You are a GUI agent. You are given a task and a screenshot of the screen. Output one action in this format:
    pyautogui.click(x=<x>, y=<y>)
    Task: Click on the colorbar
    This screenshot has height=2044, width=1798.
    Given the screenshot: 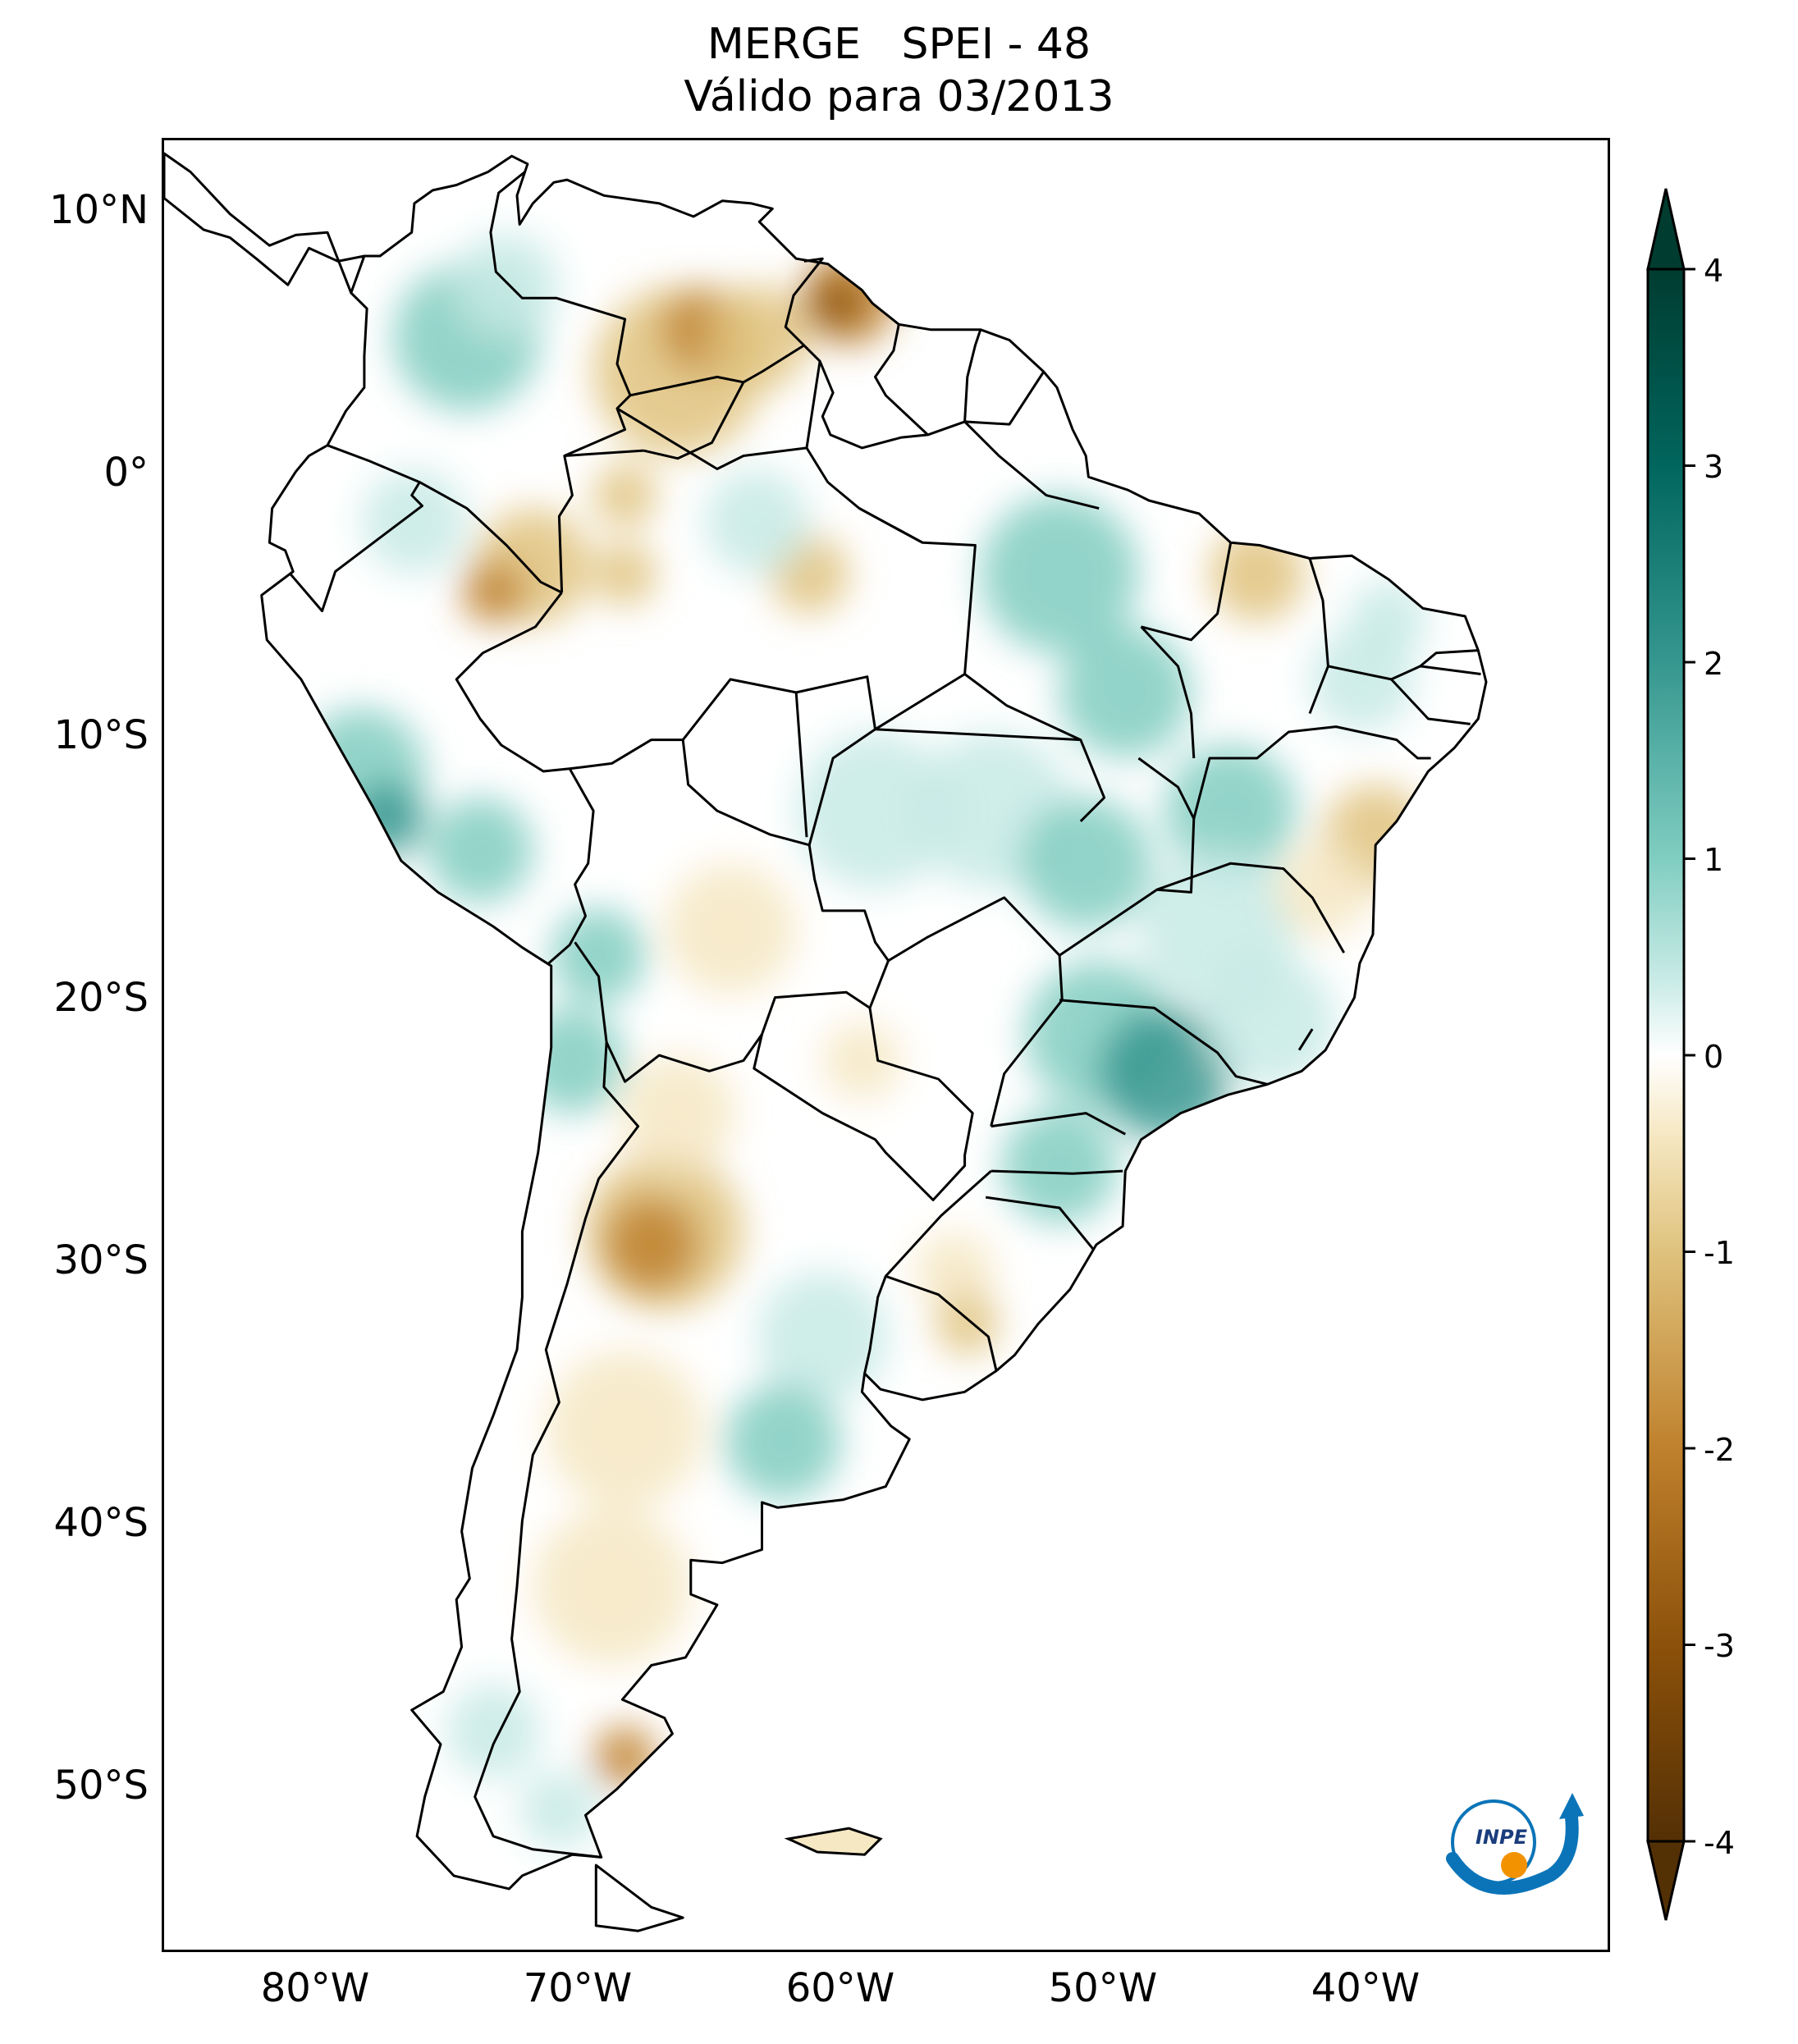 What is the action you would take?
    pyautogui.click(x=1670, y=1054)
    